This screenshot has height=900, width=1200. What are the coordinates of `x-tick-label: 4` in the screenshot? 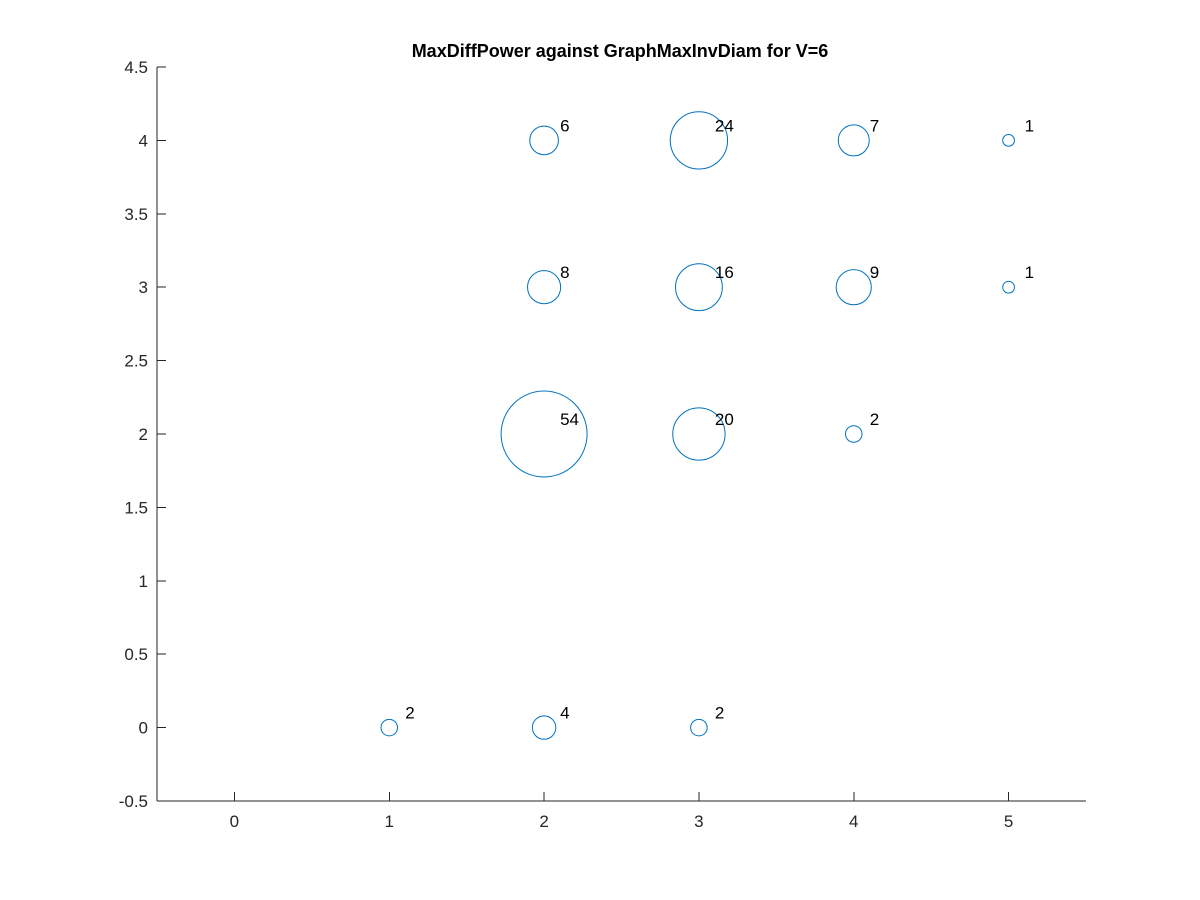 It's located at (853, 821).